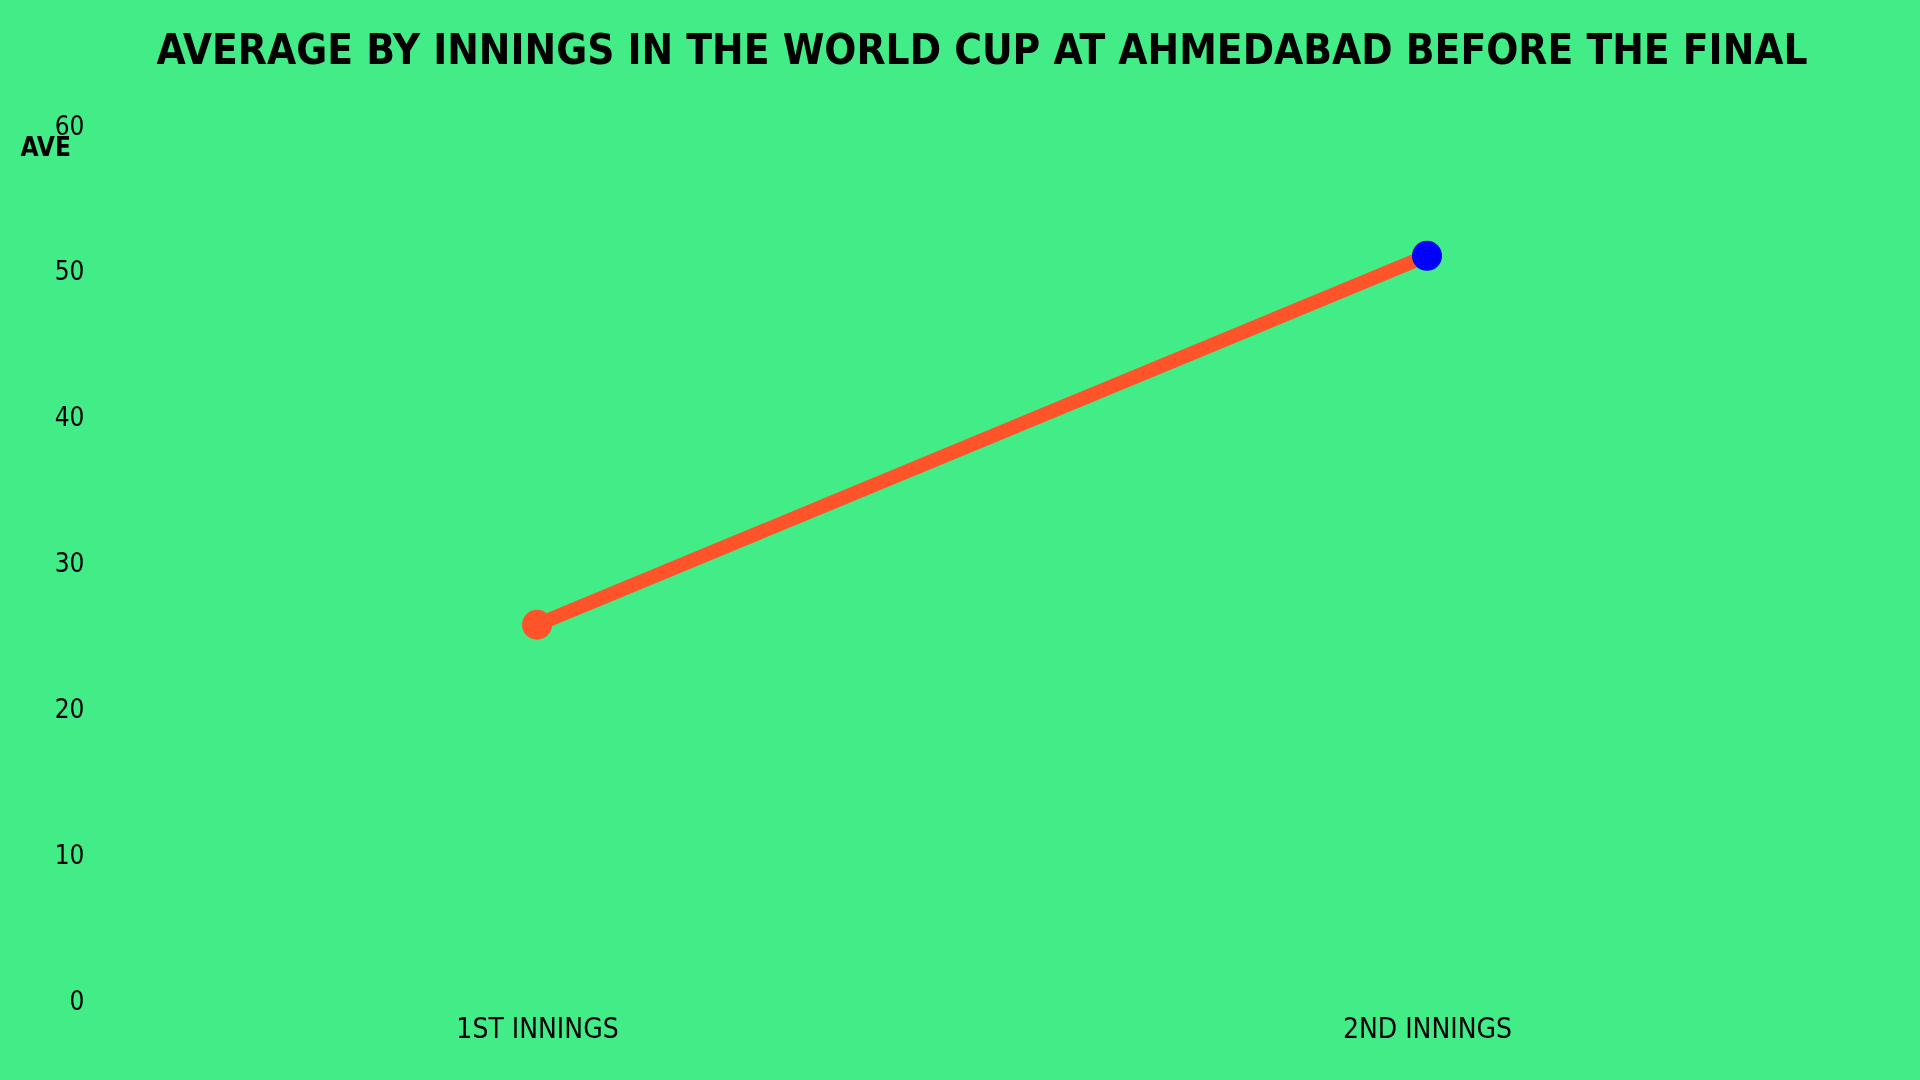 This screenshot has height=1080, width=1920. I want to click on y-tick-label: 20, so click(69, 708).